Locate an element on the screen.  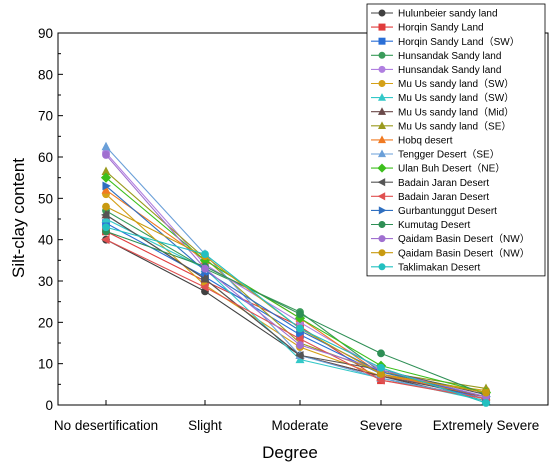
x-tick-label: No desertification is located at coordinates (106, 425).